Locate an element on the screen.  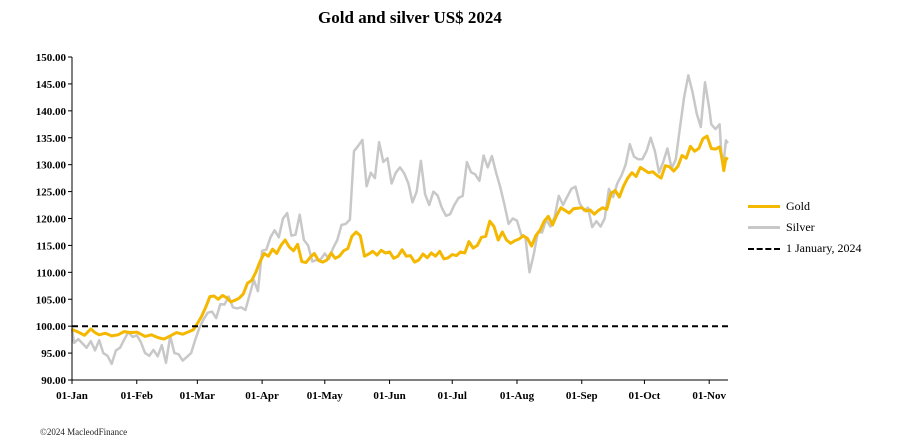
y-tick-label: 150.00 is located at coordinates (51, 58).